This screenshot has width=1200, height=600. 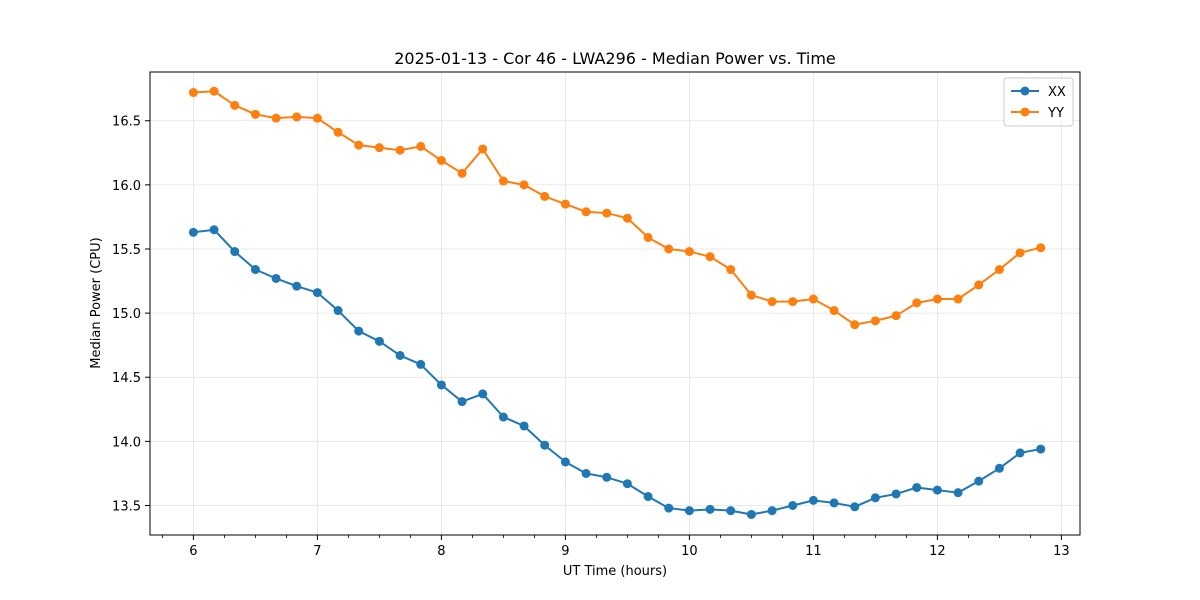 I want to click on x-tick-label: 10, so click(x=689, y=551).